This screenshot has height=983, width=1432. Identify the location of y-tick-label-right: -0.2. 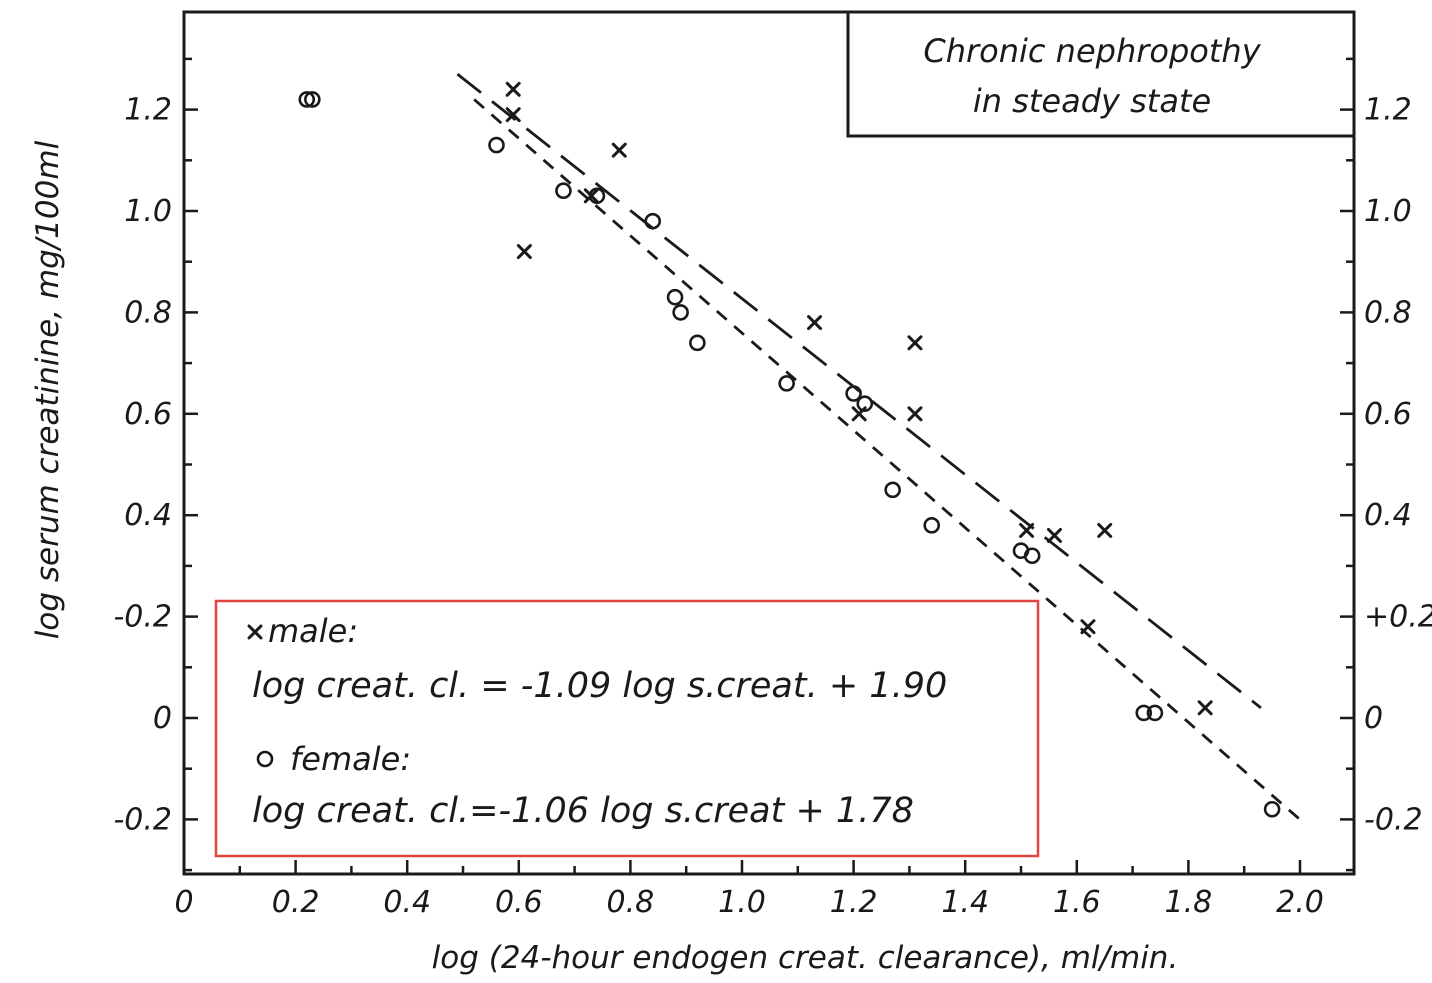
(1393, 819).